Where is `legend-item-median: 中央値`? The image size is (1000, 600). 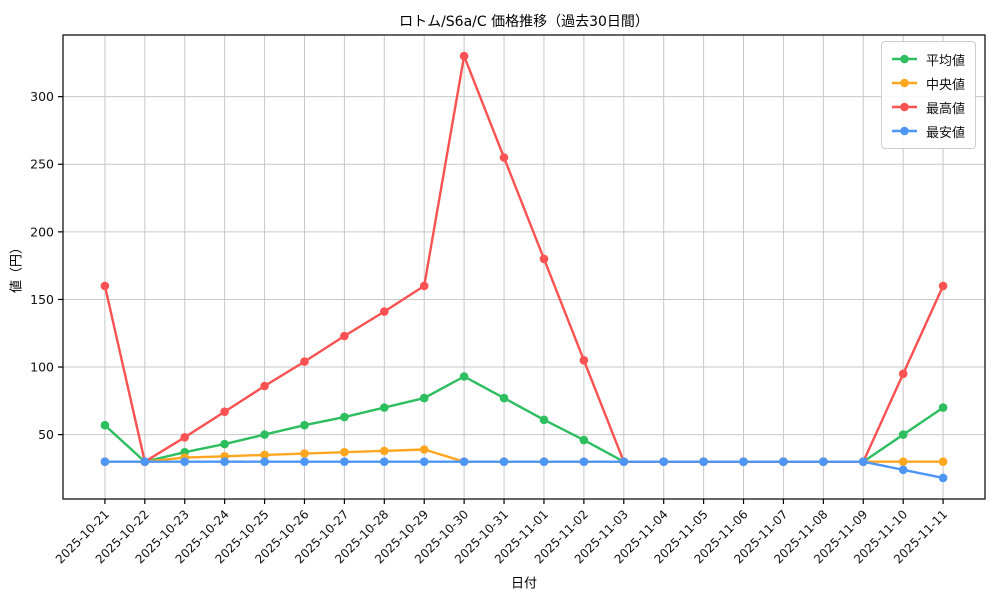 legend-item-median: 中央値 is located at coordinates (928, 83).